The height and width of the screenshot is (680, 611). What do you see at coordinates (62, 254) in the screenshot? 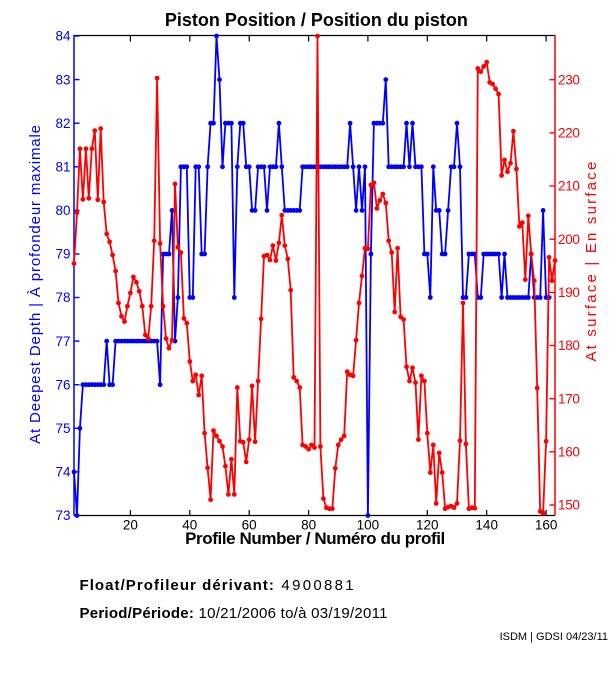
I see `svg-text: 79` at bounding box center [62, 254].